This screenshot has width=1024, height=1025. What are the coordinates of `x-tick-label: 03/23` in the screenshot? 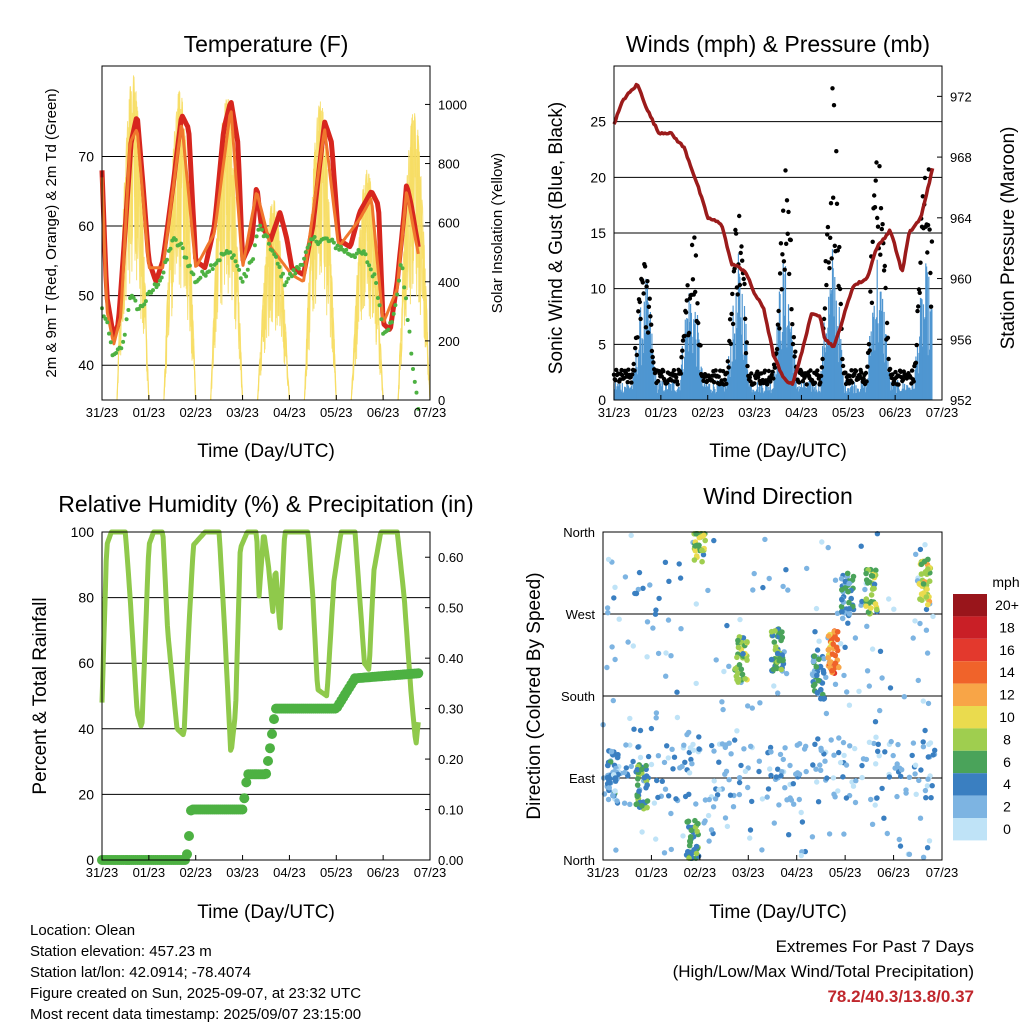 It's located at (242, 872).